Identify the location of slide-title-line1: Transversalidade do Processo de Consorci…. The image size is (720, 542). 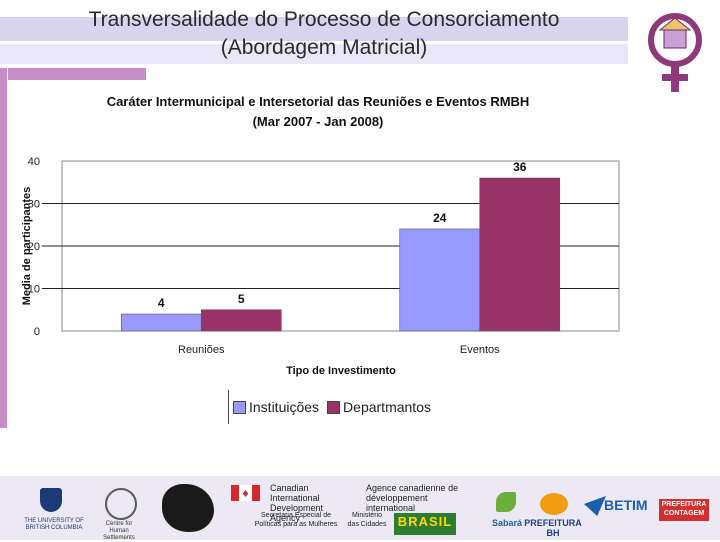
(324, 19).